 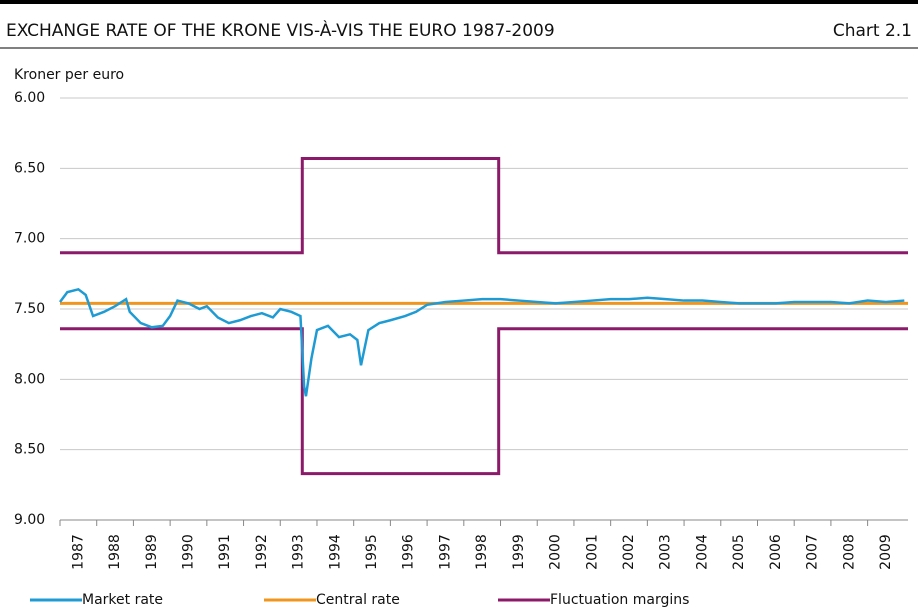 I want to click on x-tick-label: 2002, so click(x=629, y=552).